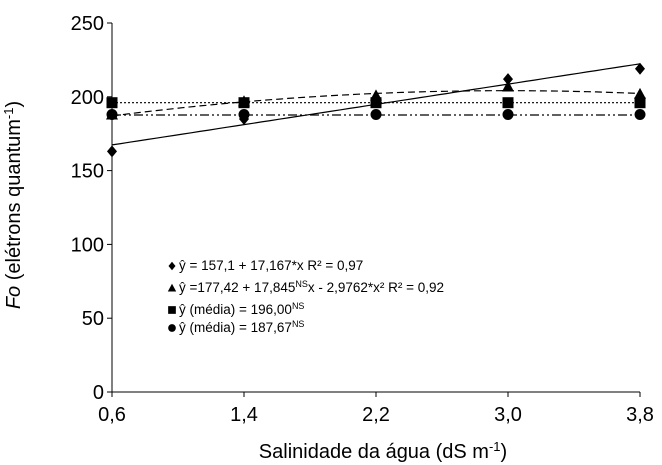 The height and width of the screenshot is (465, 662). What do you see at coordinates (271, 265) in the screenshot?
I see `legend-equation: ŷ = 157,1 + 17,167*x R² = 0,97` at bounding box center [271, 265].